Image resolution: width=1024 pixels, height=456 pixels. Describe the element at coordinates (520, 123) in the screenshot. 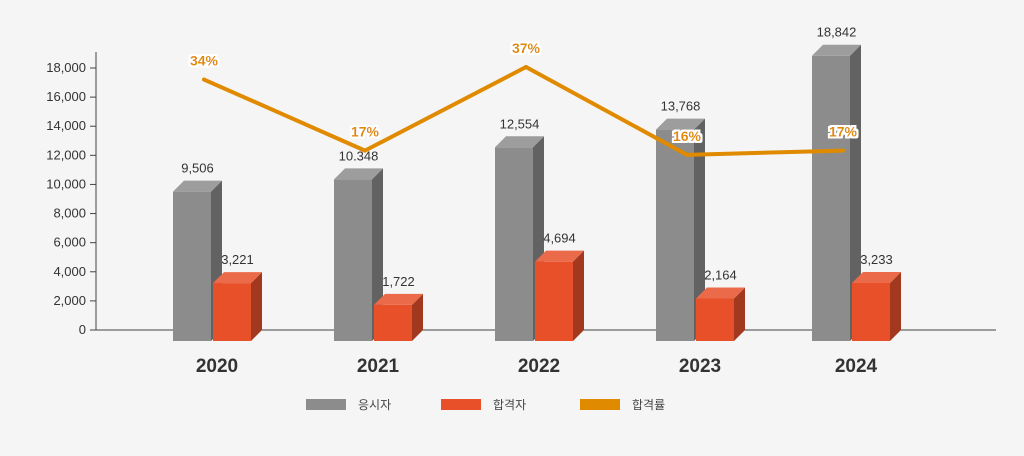

I see `bar-value-label: 12,554` at that location.